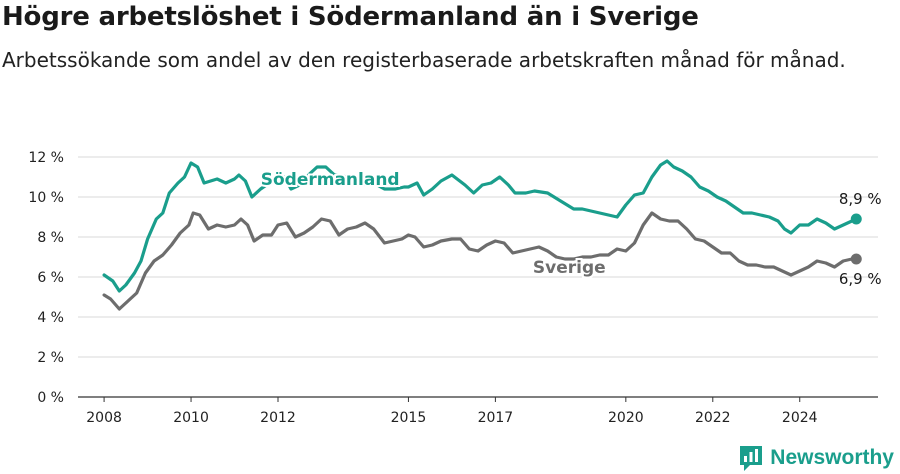  Describe the element at coordinates (832, 457) in the screenshot. I see `brand-name: Newsworthy` at that location.